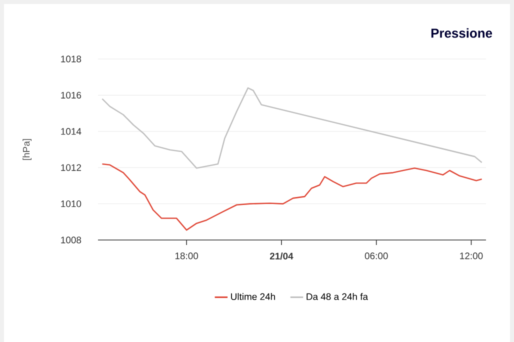 The height and width of the screenshot is (342, 514). Describe the element at coordinates (282, 256) in the screenshot. I see `x-tick-label: 21/04` at that location.